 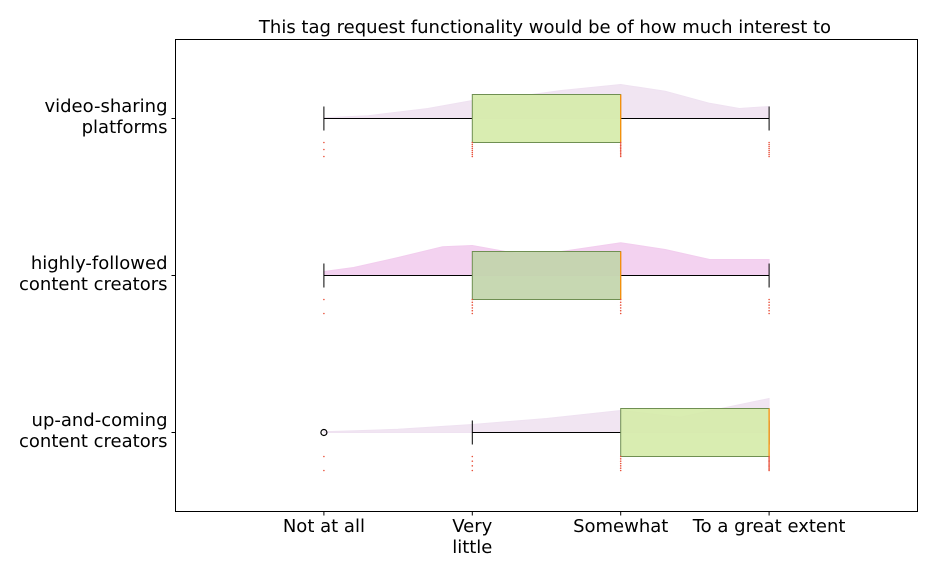 I want to click on x-tick-label-line: Not at all, so click(x=324, y=526).